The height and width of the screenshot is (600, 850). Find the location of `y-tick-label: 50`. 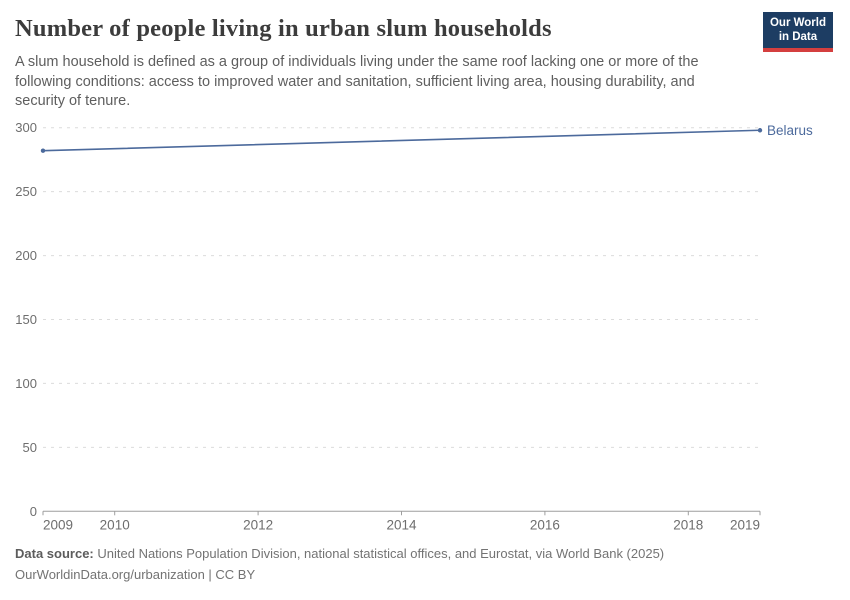

y-tick-label: 50 is located at coordinates (30, 447).